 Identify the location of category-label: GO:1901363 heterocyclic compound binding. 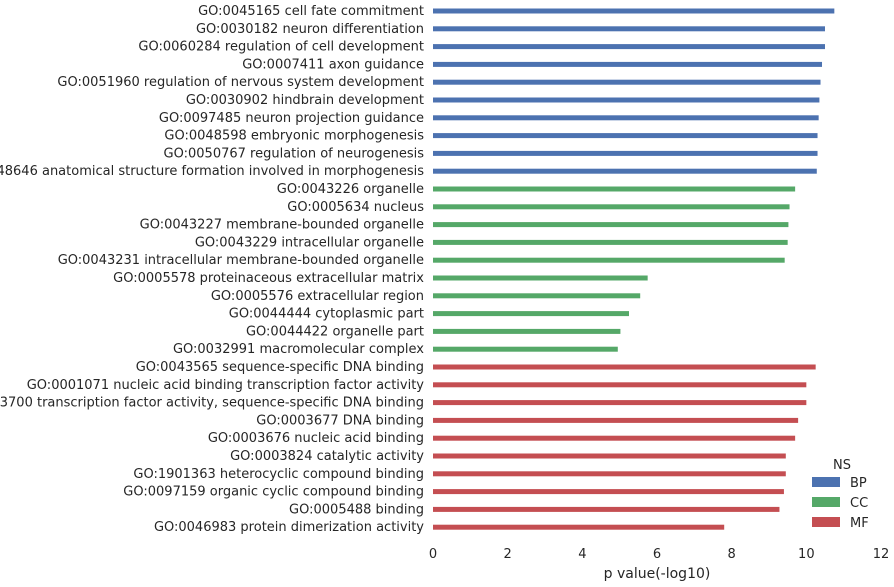
(278, 474).